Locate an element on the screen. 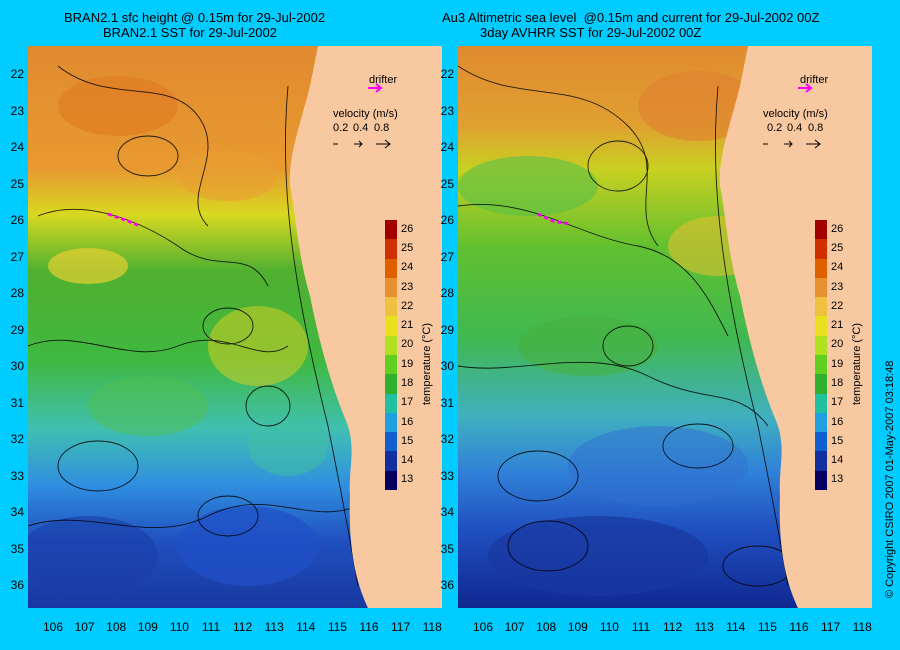  lat-label-right-26: 26 is located at coordinates (447, 220).